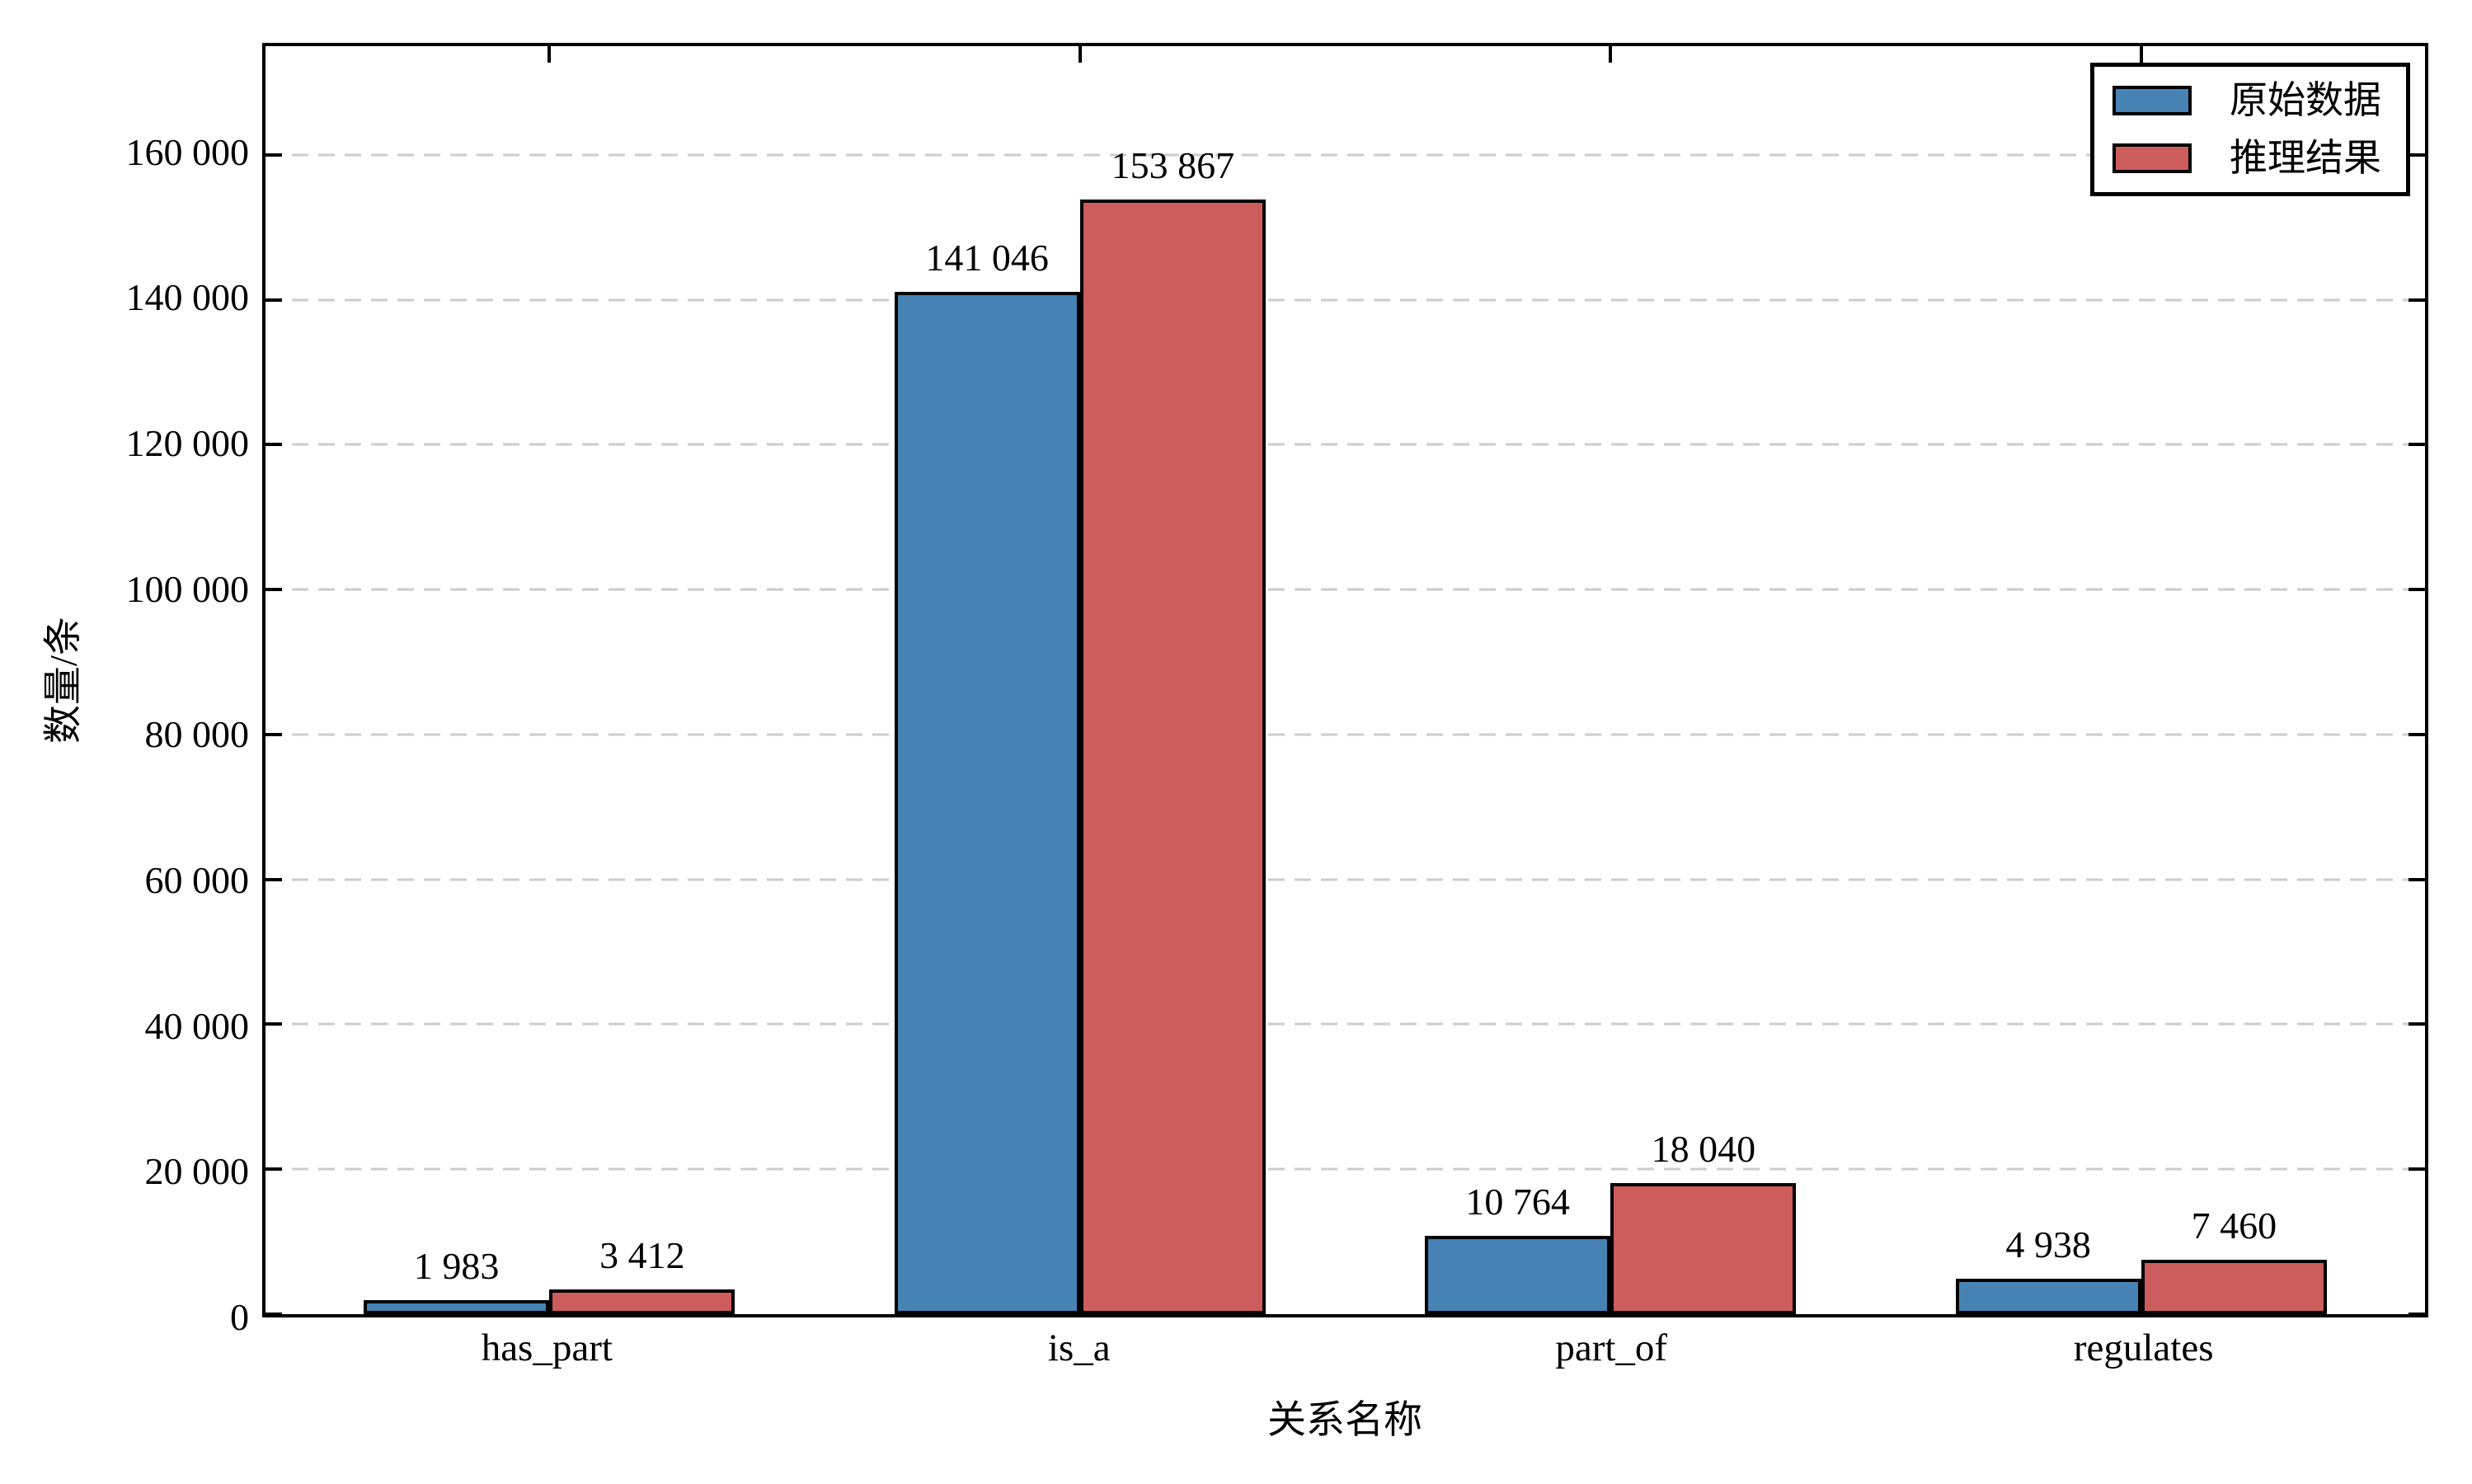 The height and width of the screenshot is (1484, 2472). What do you see at coordinates (1080, 54) in the screenshot?
I see `x-tick-top-is_a` at bounding box center [1080, 54].